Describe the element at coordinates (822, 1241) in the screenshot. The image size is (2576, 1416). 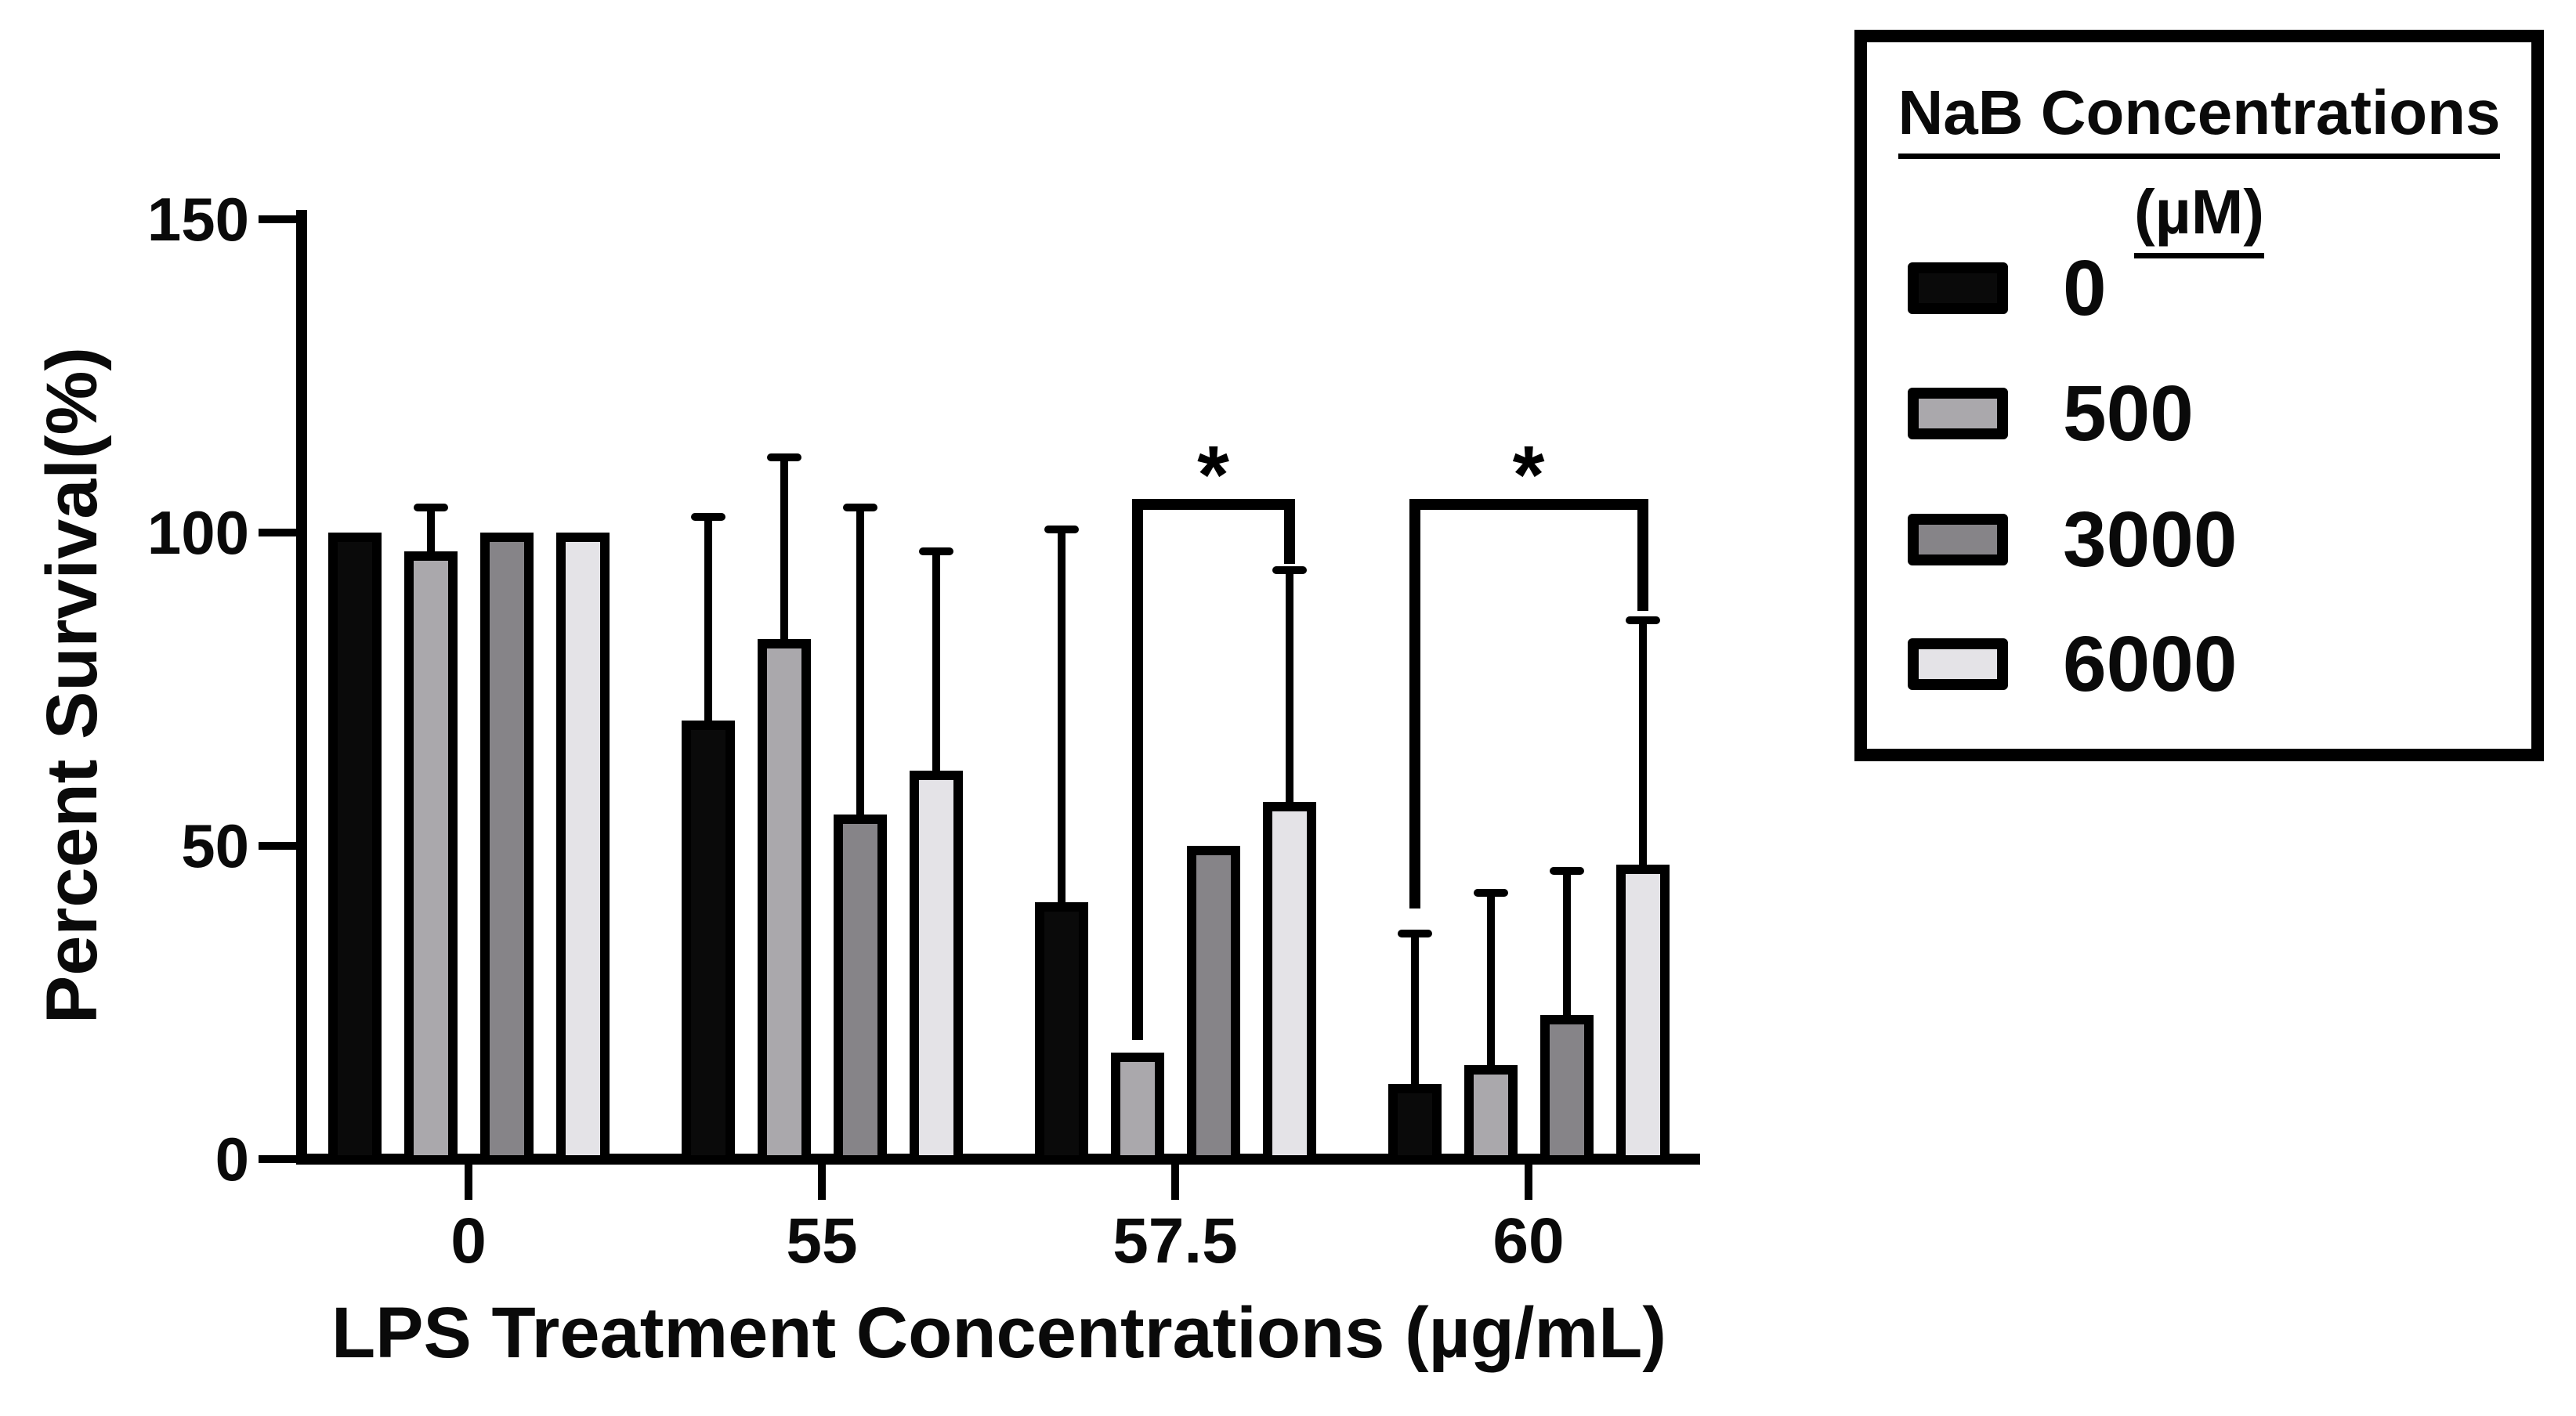
I see `x-tick-label: 55` at that location.